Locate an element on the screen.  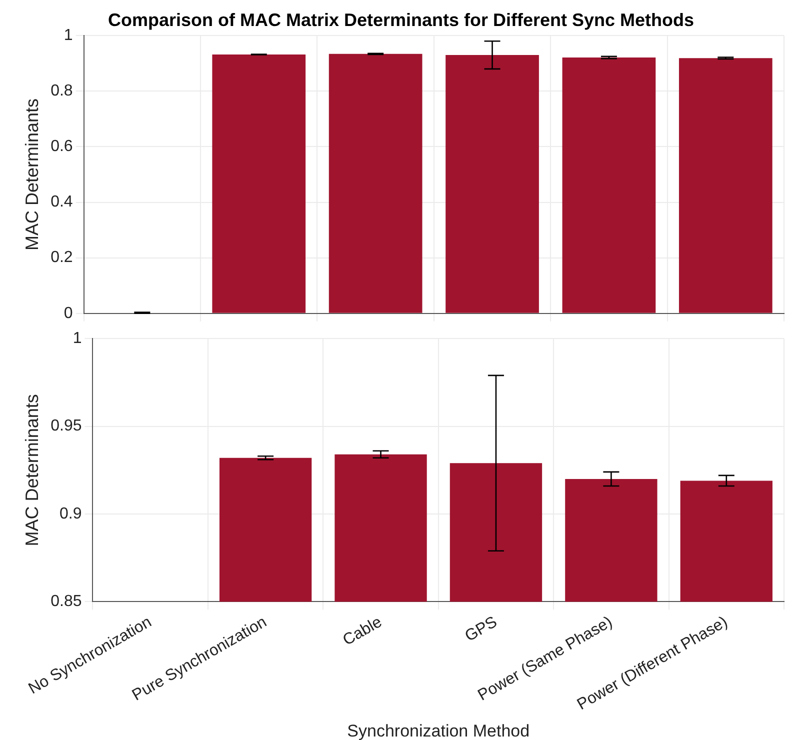
x-tick-label: GPS is located at coordinates (481, 630).